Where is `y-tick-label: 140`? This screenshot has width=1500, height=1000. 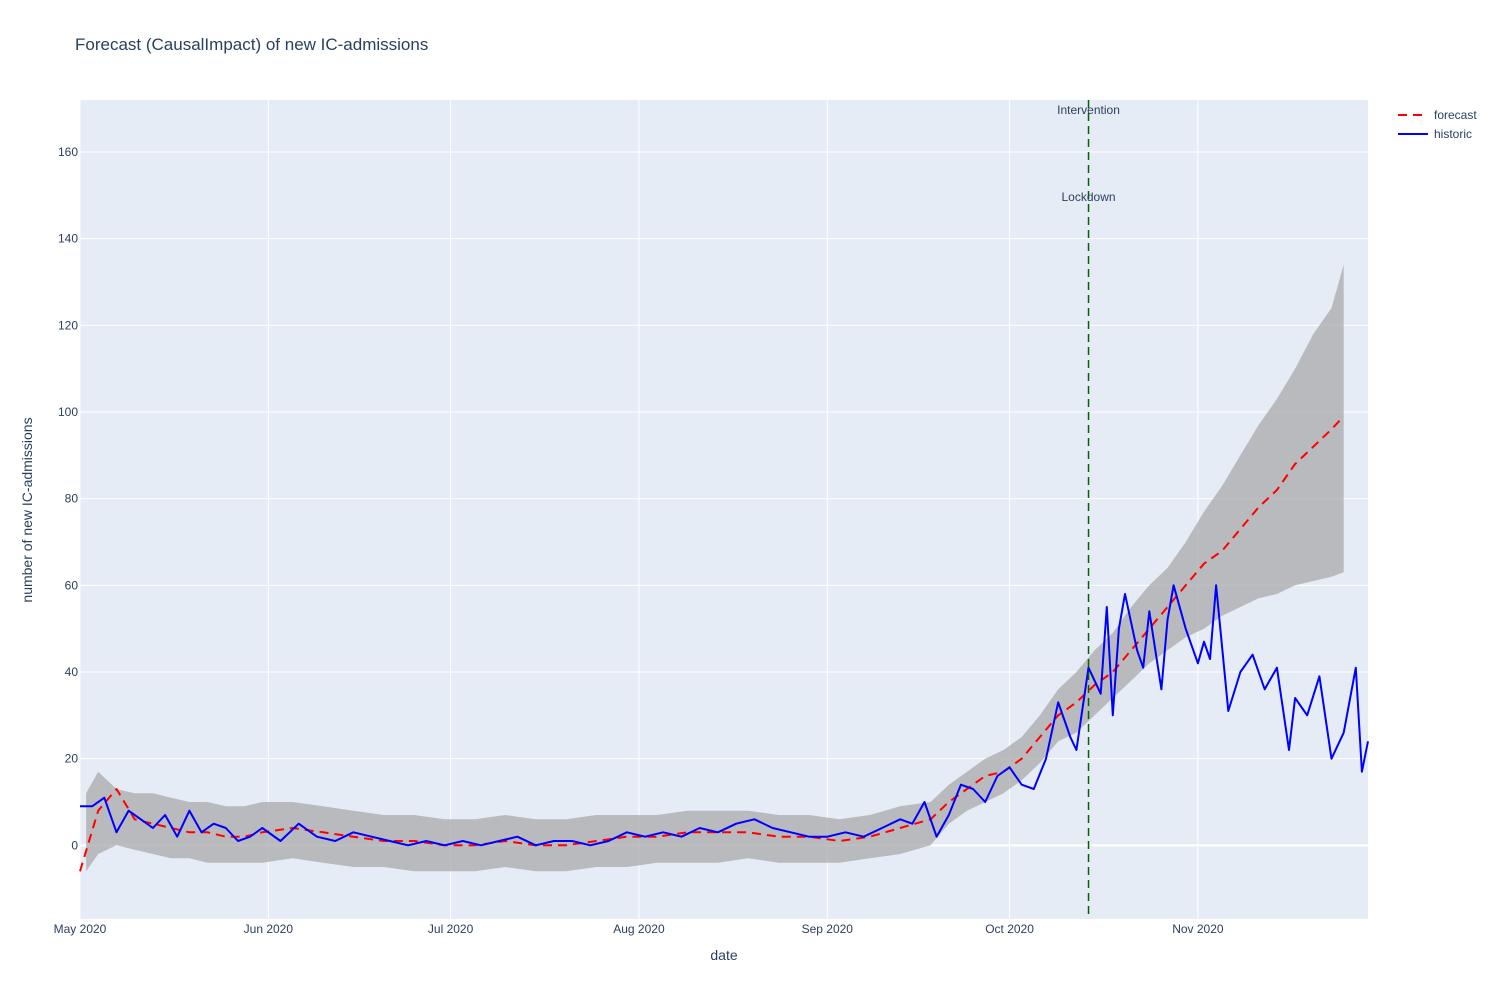 y-tick-label: 140 is located at coordinates (68, 239).